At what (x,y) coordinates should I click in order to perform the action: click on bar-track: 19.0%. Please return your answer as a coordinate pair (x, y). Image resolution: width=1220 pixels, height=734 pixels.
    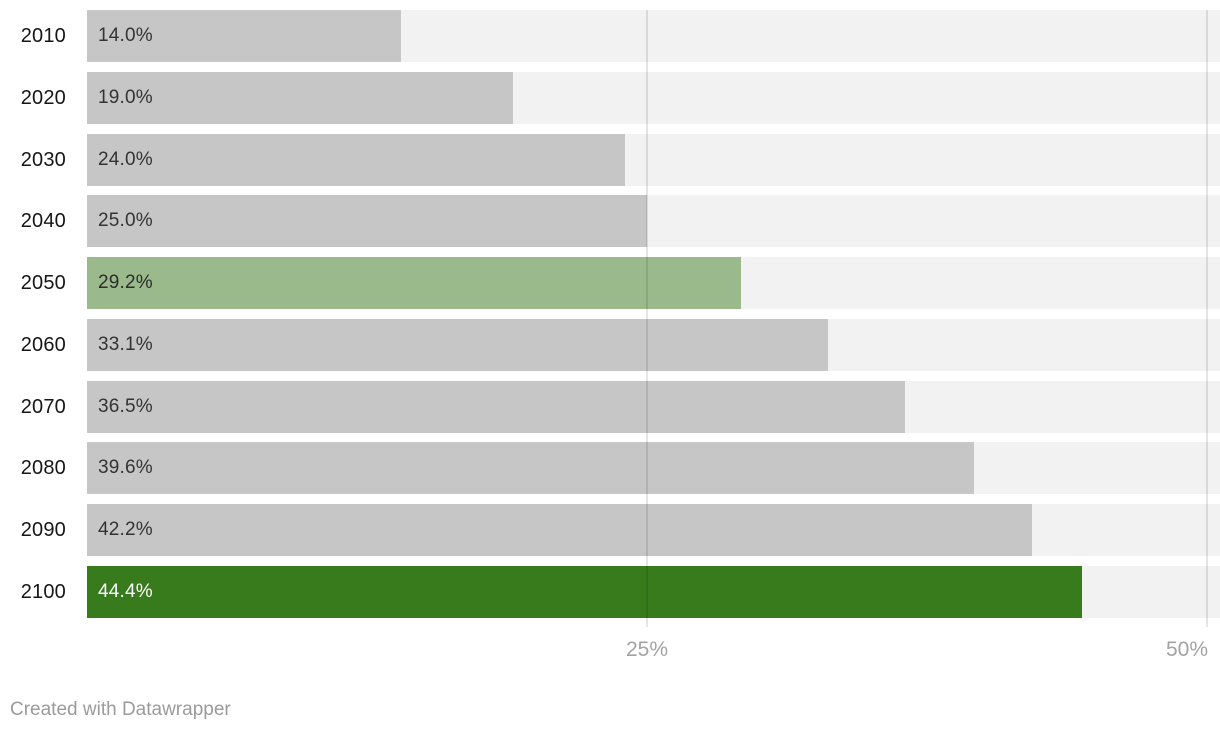
    Looking at the image, I should click on (653, 98).